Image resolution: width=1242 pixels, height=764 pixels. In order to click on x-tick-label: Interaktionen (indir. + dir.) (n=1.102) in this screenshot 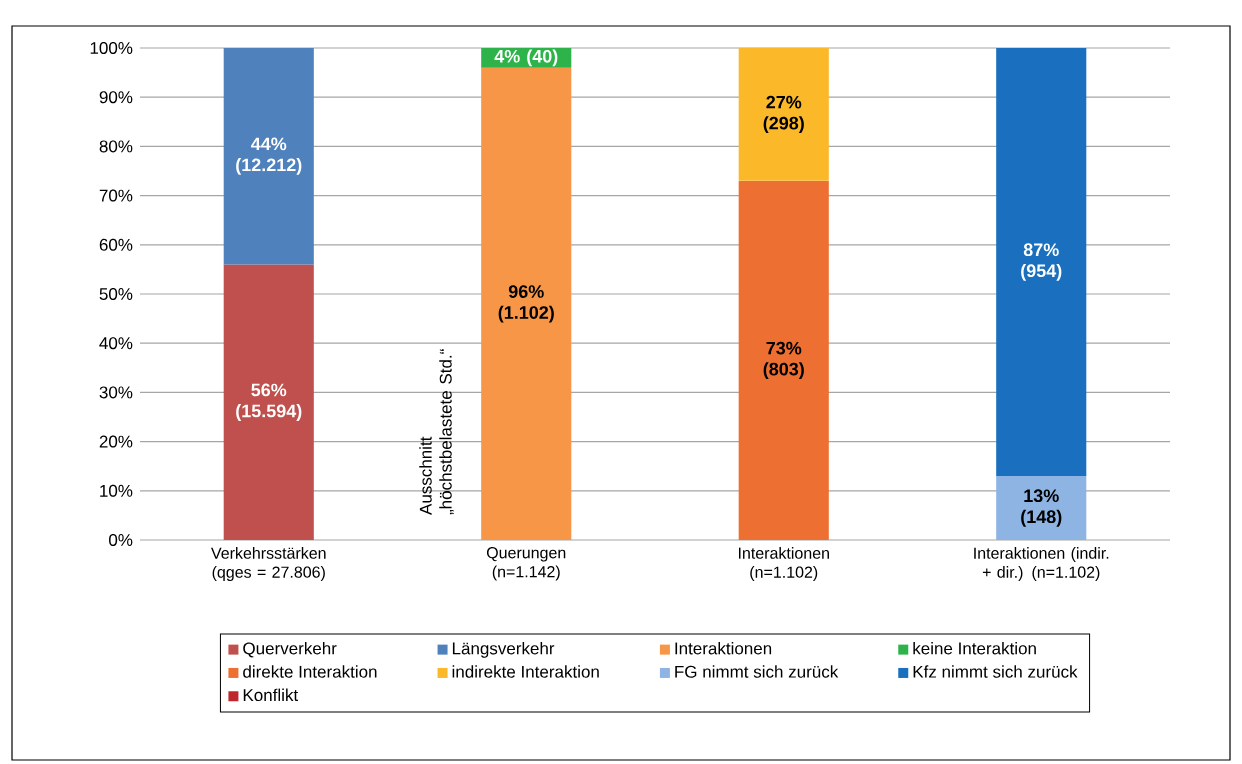, I will do `click(1041, 564)`.